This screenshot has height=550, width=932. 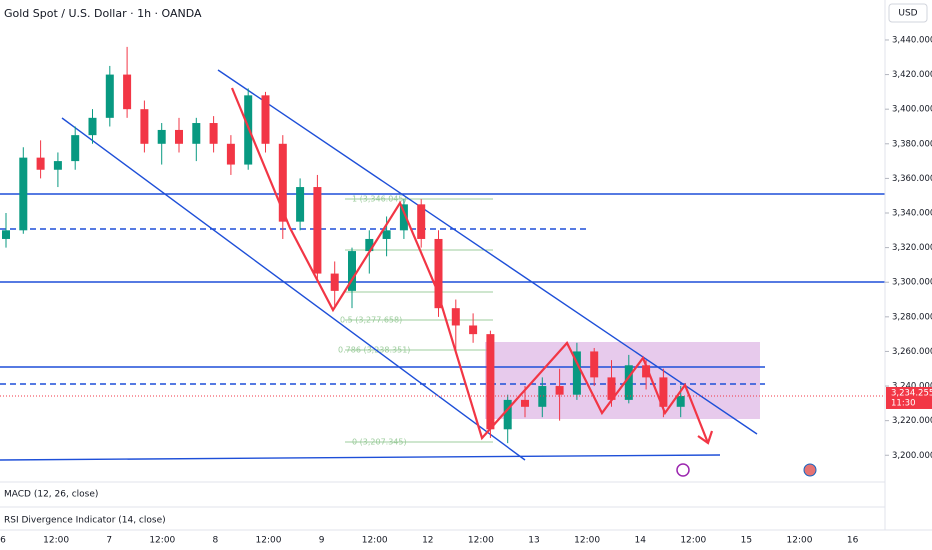 I want to click on x-tick-label: 15, so click(x=746, y=541).